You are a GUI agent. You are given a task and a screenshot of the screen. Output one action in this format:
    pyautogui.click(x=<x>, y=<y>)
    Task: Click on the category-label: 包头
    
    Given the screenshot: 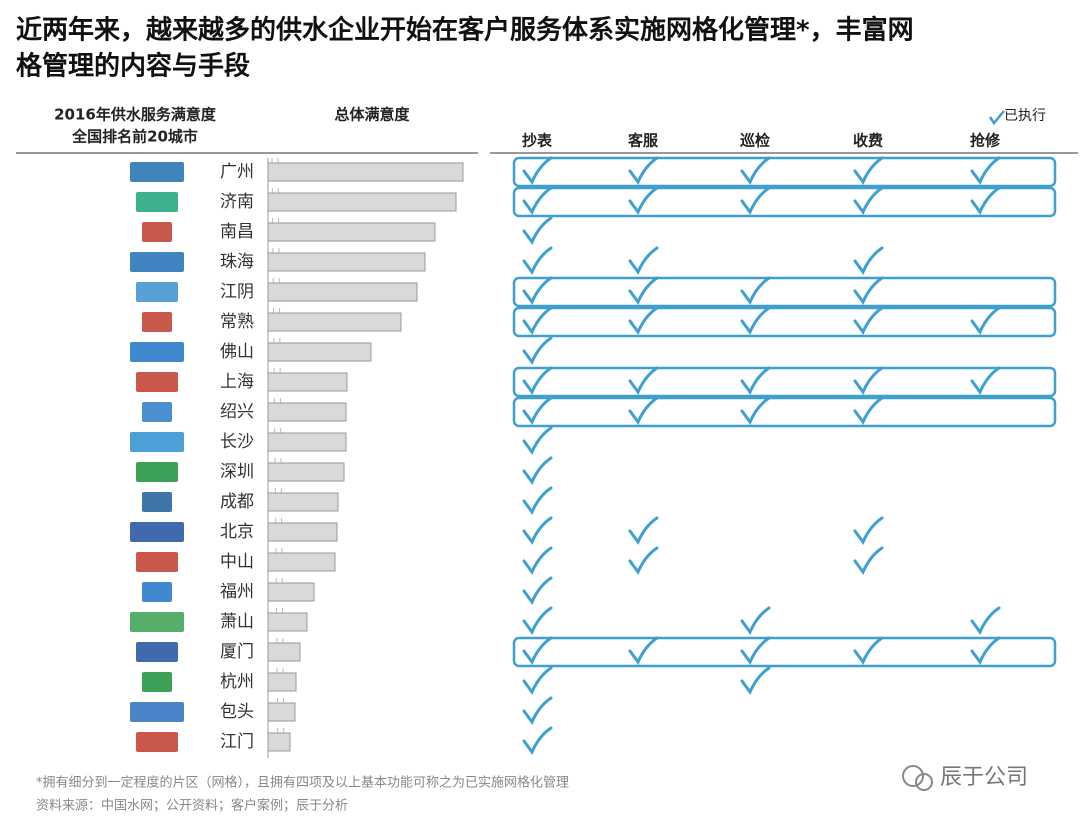 What is the action you would take?
    pyautogui.click(x=237, y=712)
    